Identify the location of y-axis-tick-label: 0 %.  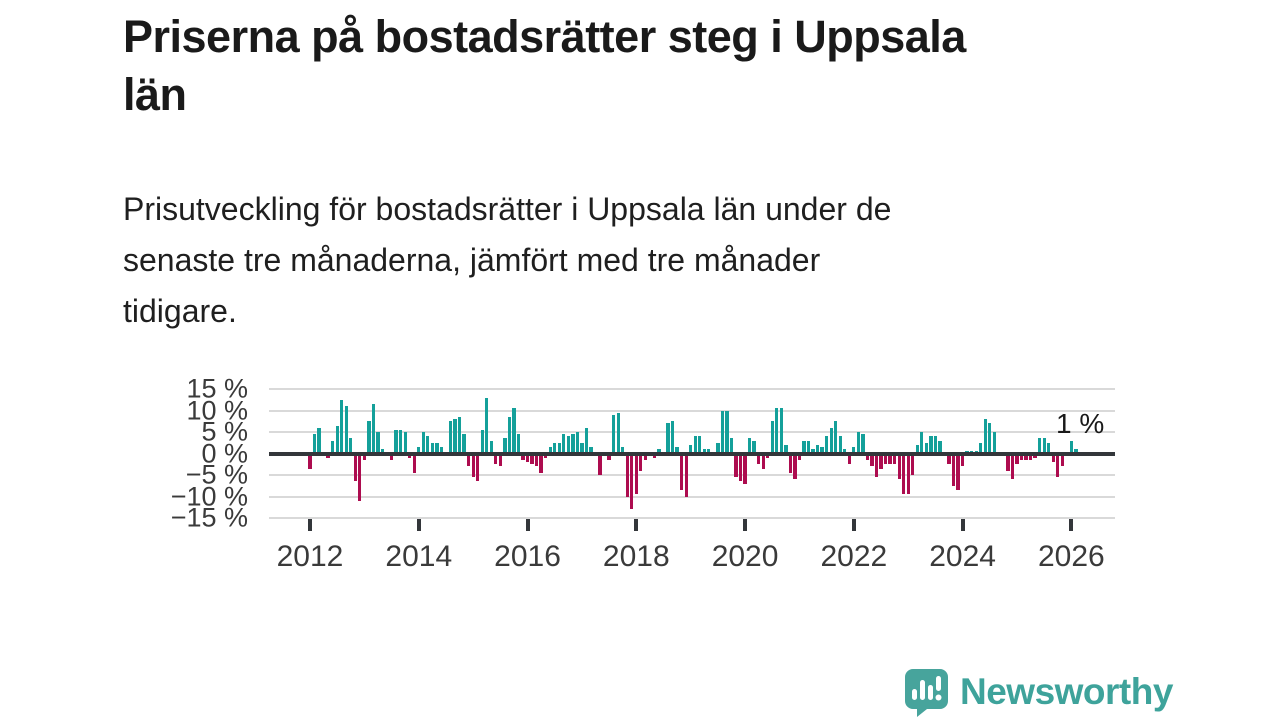
(224, 453).